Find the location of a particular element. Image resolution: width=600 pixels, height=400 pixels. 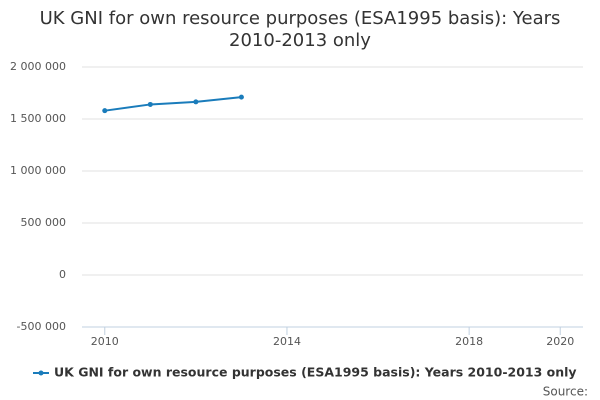

y-tick-label: 1 500 000 is located at coordinates (38, 118).